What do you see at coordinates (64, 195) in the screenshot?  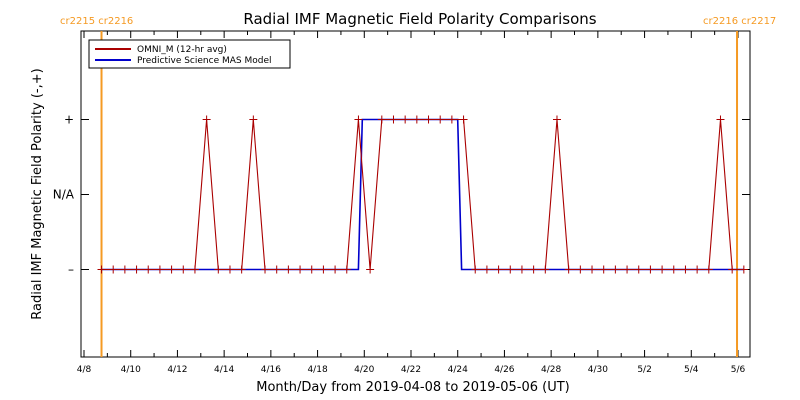 I see `y-tick-label: N/A` at bounding box center [64, 195].